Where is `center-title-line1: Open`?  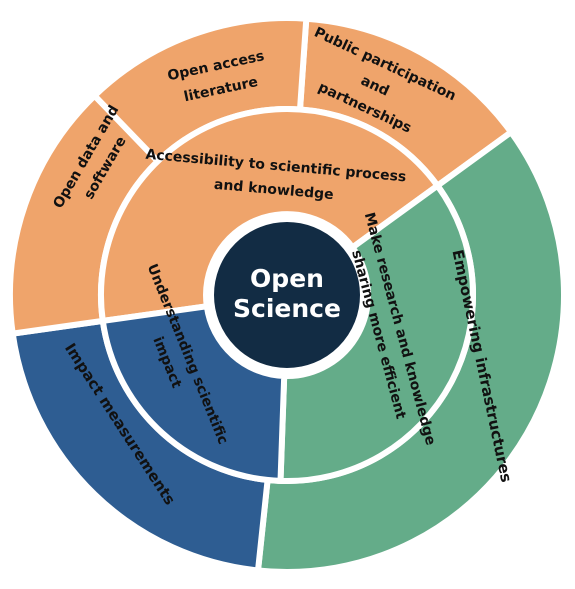
center-title-line1: Open is located at coordinates (287, 278).